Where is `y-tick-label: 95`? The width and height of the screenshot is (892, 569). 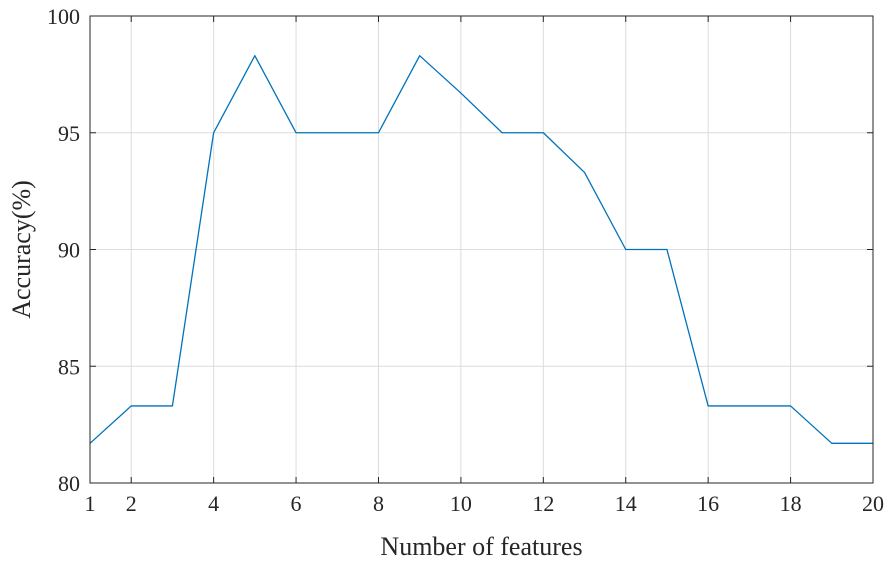 y-tick-label: 95 is located at coordinates (69, 133).